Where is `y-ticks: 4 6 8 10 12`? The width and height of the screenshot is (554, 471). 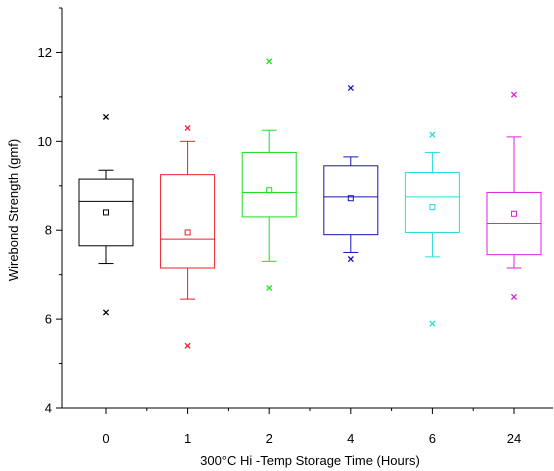 y-ticks: 4 6 8 10 12 is located at coordinates (50, 211).